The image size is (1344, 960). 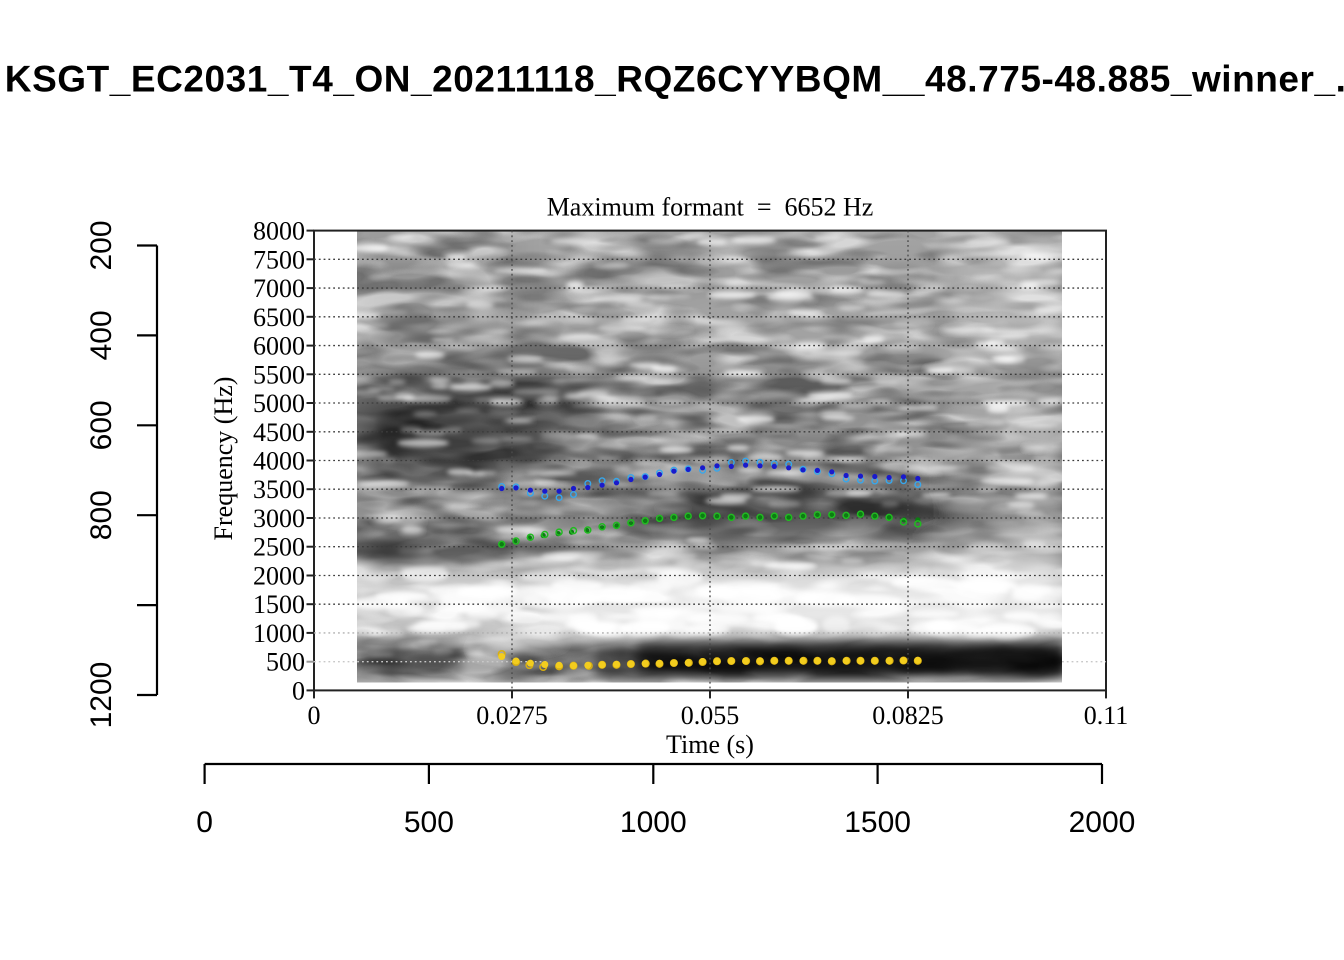 I want to click on svg-text: 5500, so click(x=279, y=374).